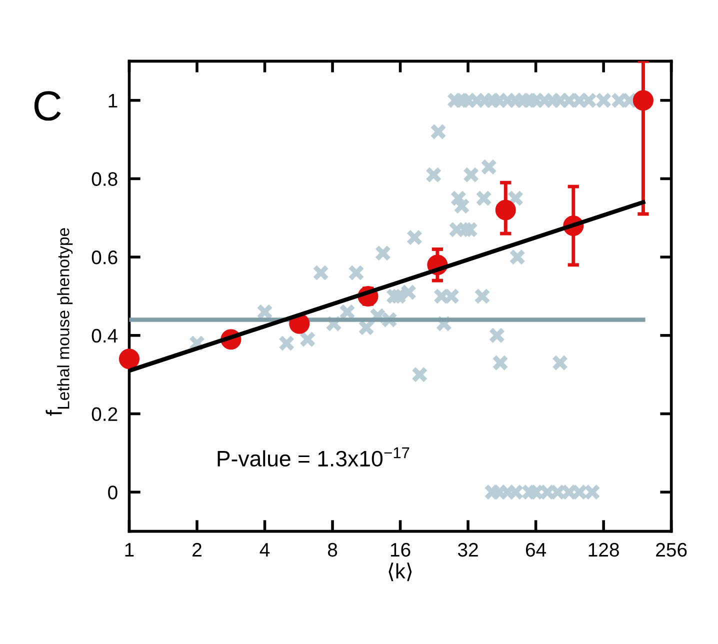  I want to click on x-tick-label: 1, so click(129, 549).